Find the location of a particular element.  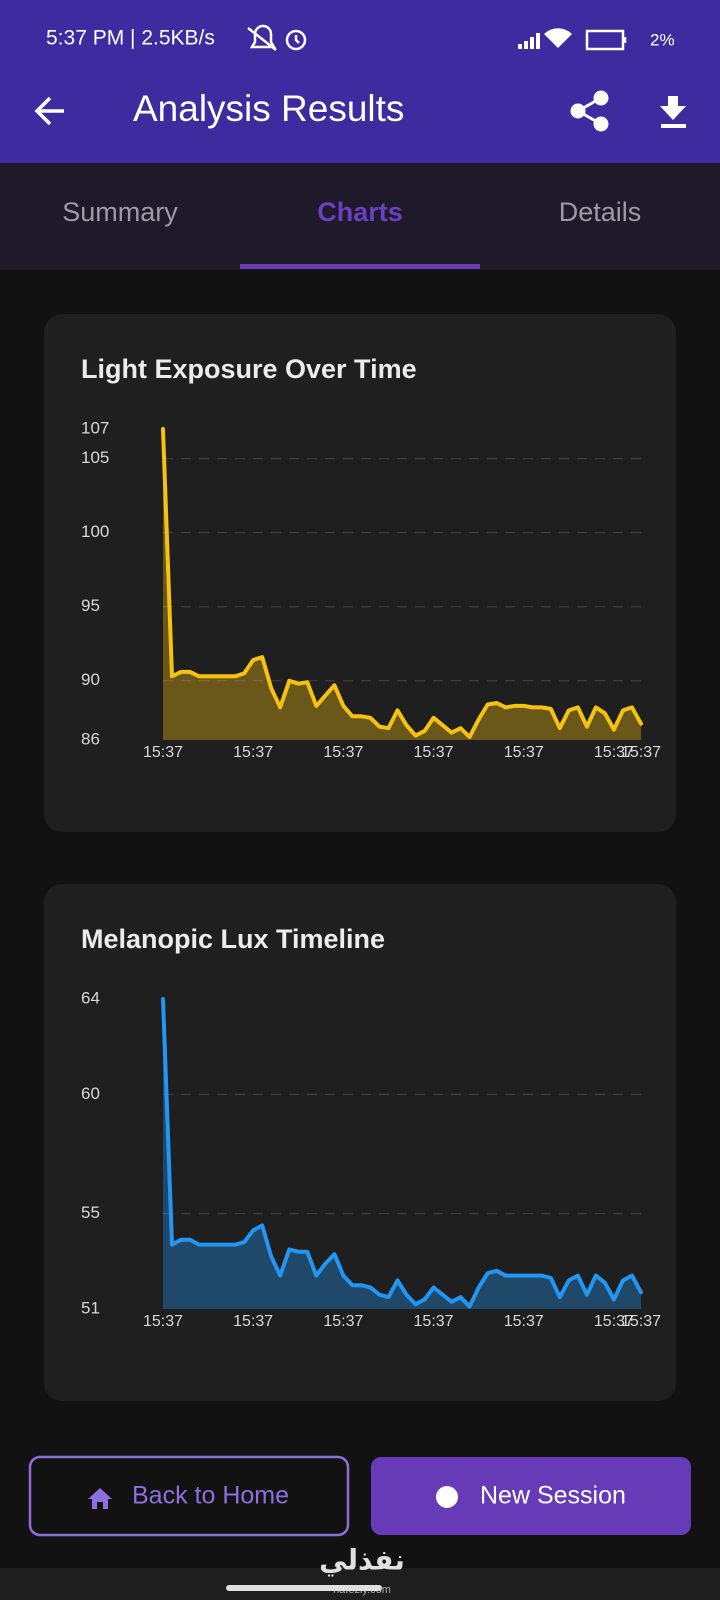

app-bar-title: Analysis Results is located at coordinates (268, 108).